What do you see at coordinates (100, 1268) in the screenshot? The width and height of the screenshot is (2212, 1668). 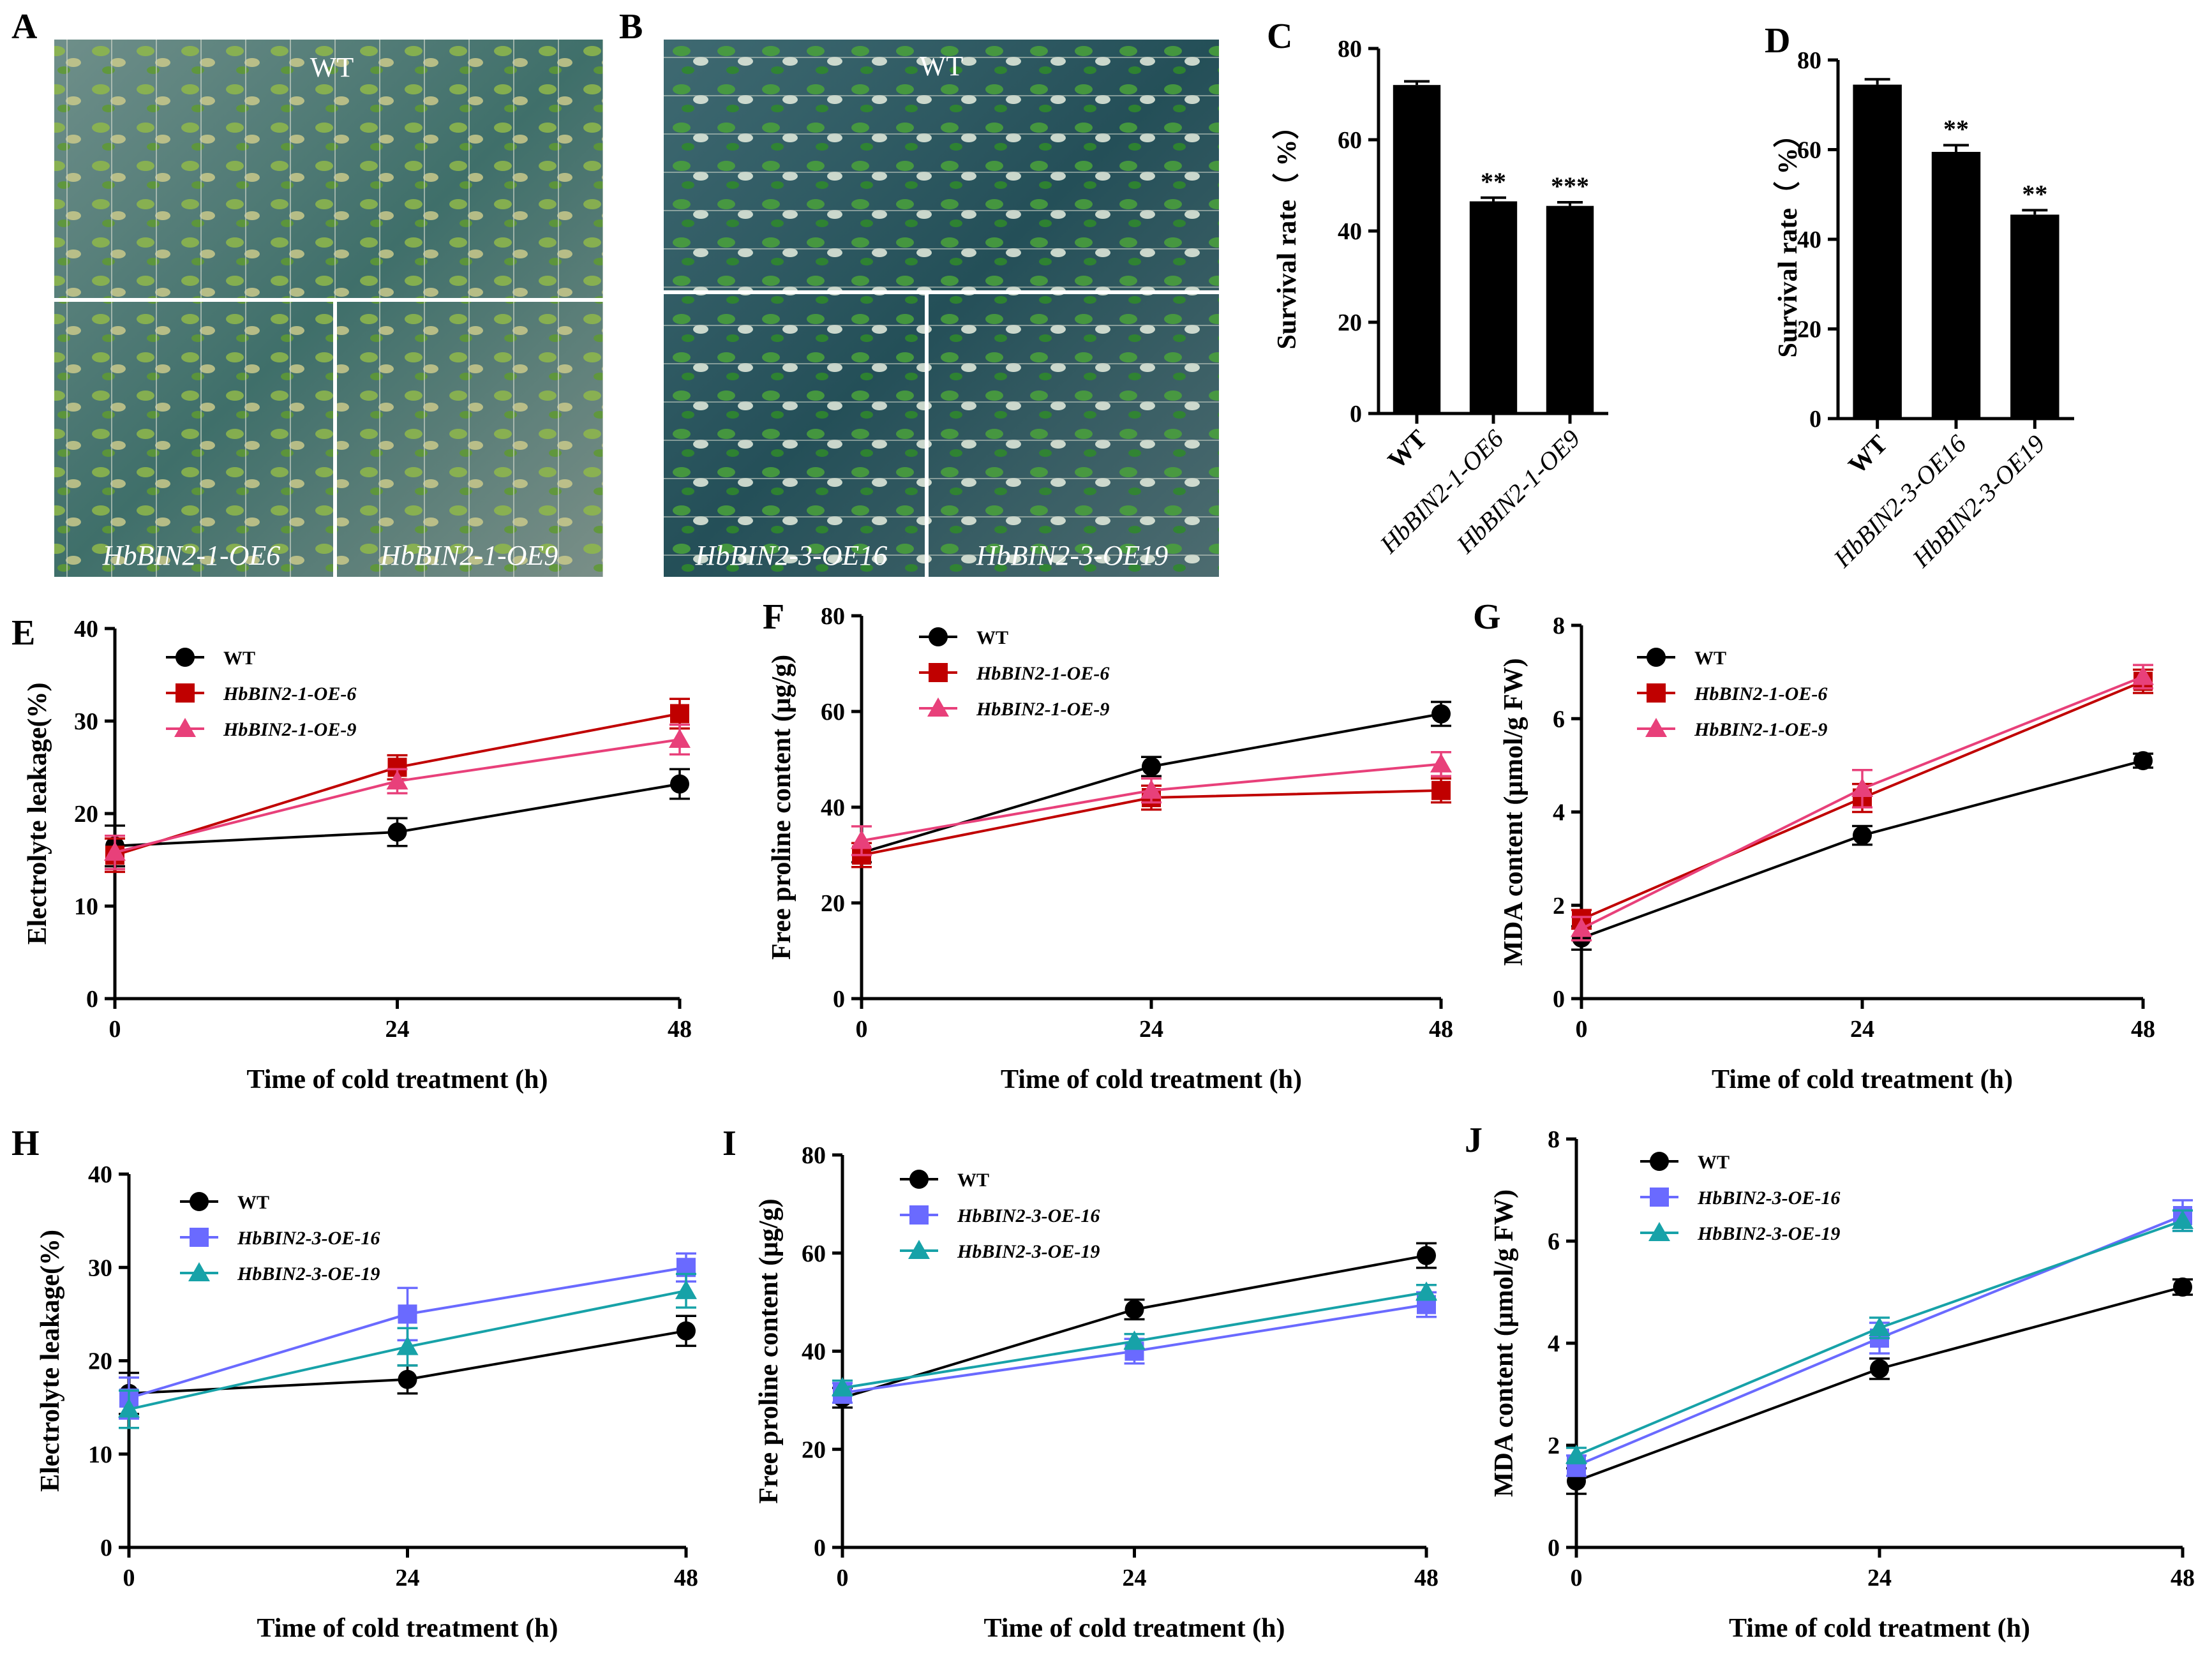 I see `y-tick-label: 30` at bounding box center [100, 1268].